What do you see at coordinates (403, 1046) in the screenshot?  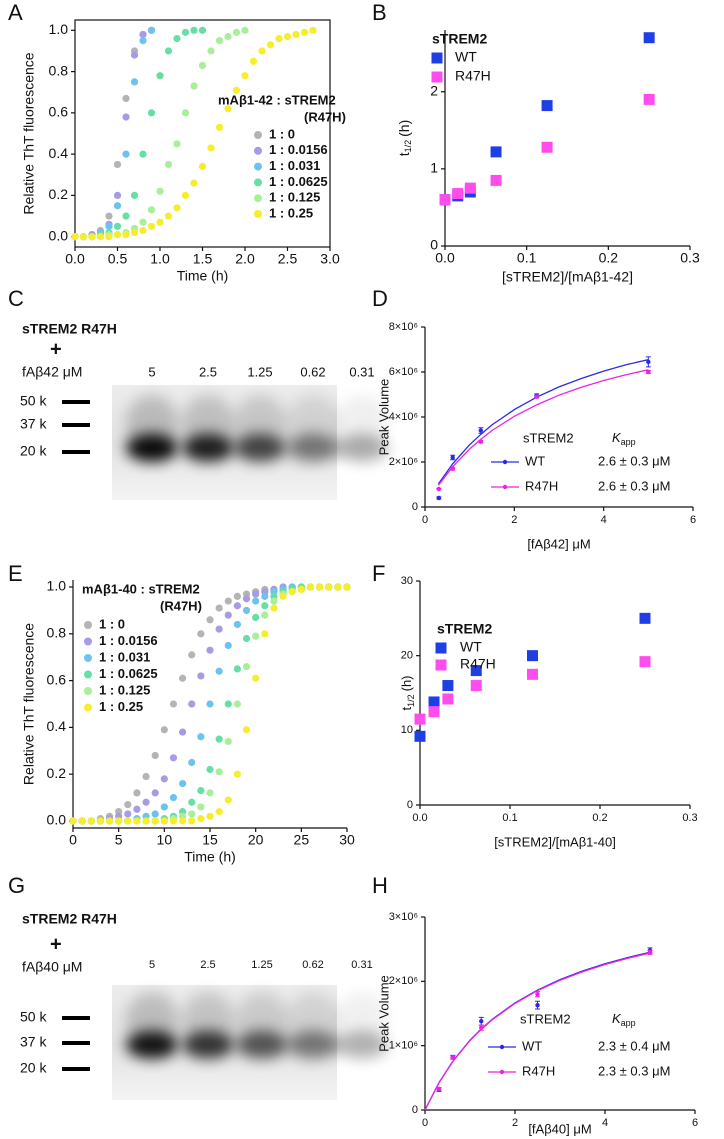 I see `y-tick-label: 1×10⁶` at bounding box center [403, 1046].